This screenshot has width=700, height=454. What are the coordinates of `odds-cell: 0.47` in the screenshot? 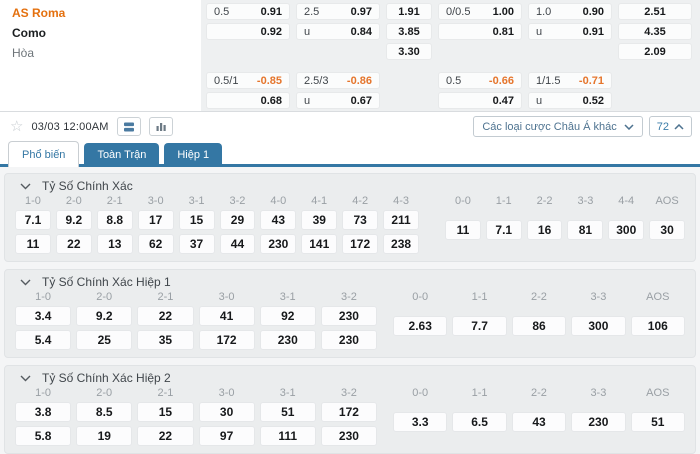 It's located at (480, 100).